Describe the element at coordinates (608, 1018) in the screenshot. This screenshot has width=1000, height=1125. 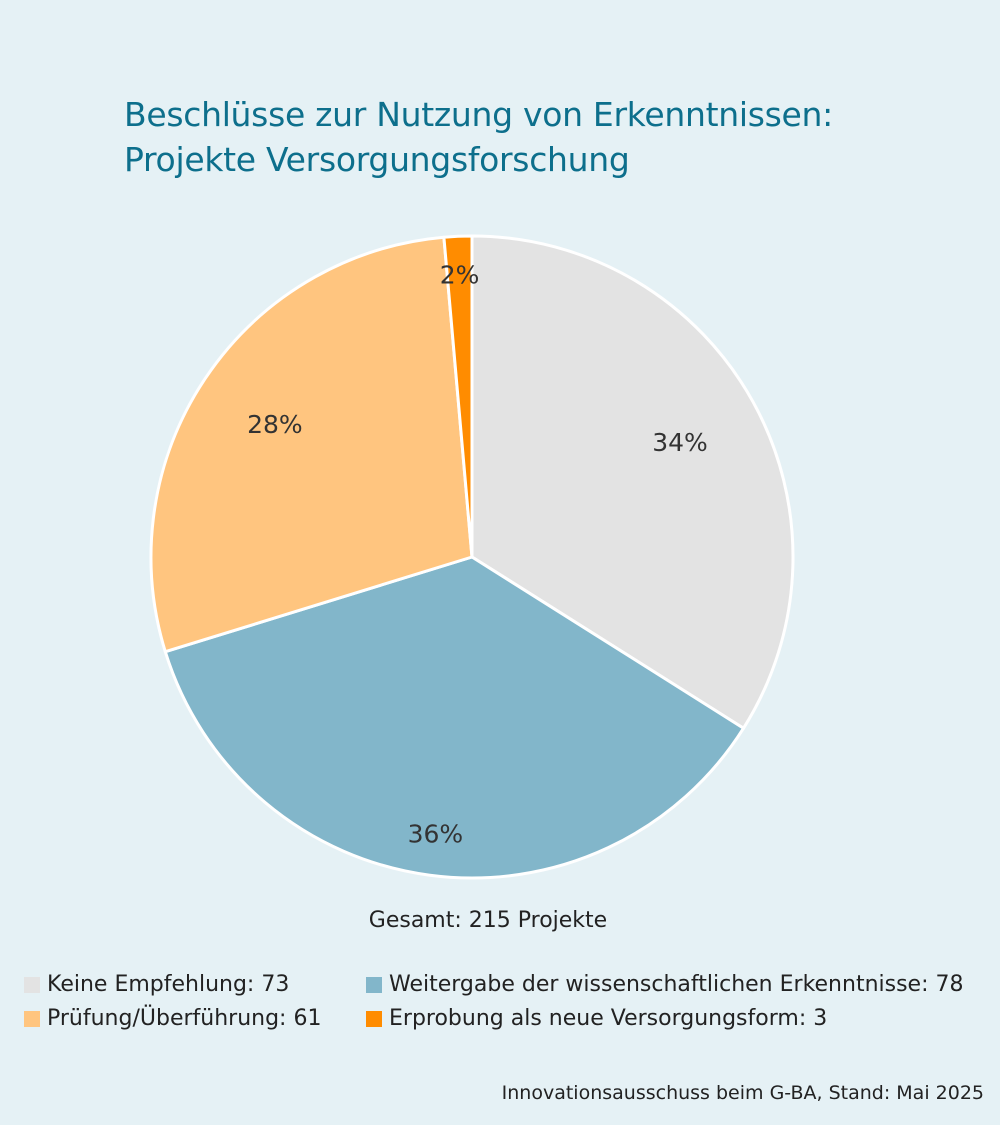
I see `legend-label-erprobung: Erprobung als neue Versorgungsform: 3` at that location.